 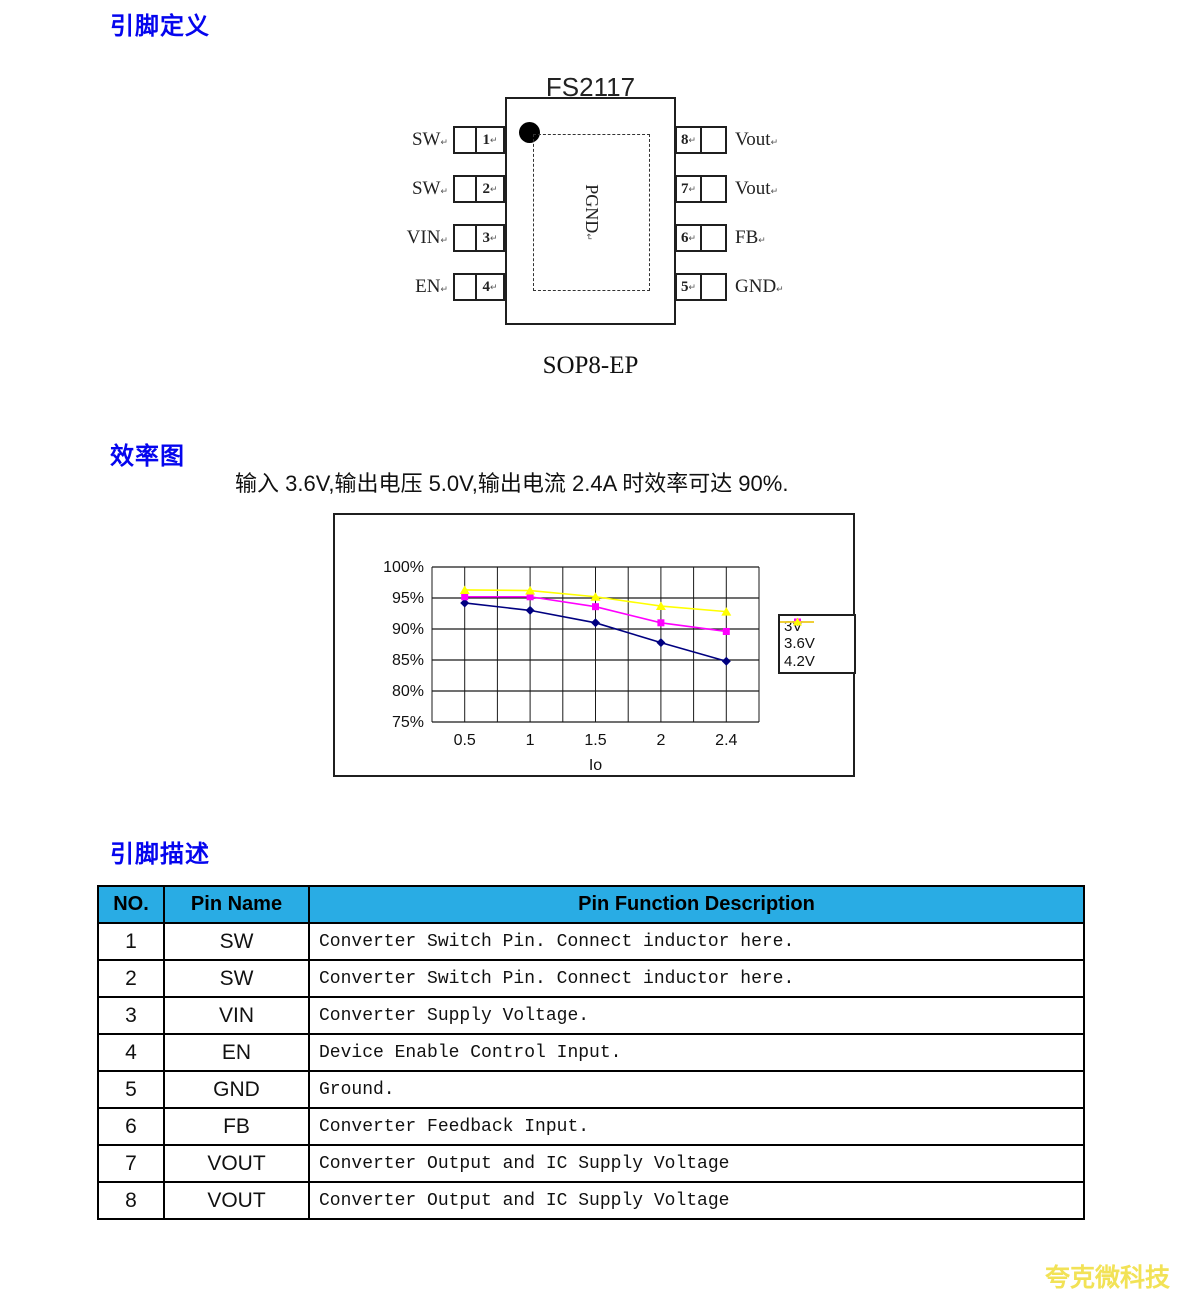 What do you see at coordinates (815, 635) in the screenshot?
I see `legend-entry-3.6V: 3.6V` at bounding box center [815, 635].